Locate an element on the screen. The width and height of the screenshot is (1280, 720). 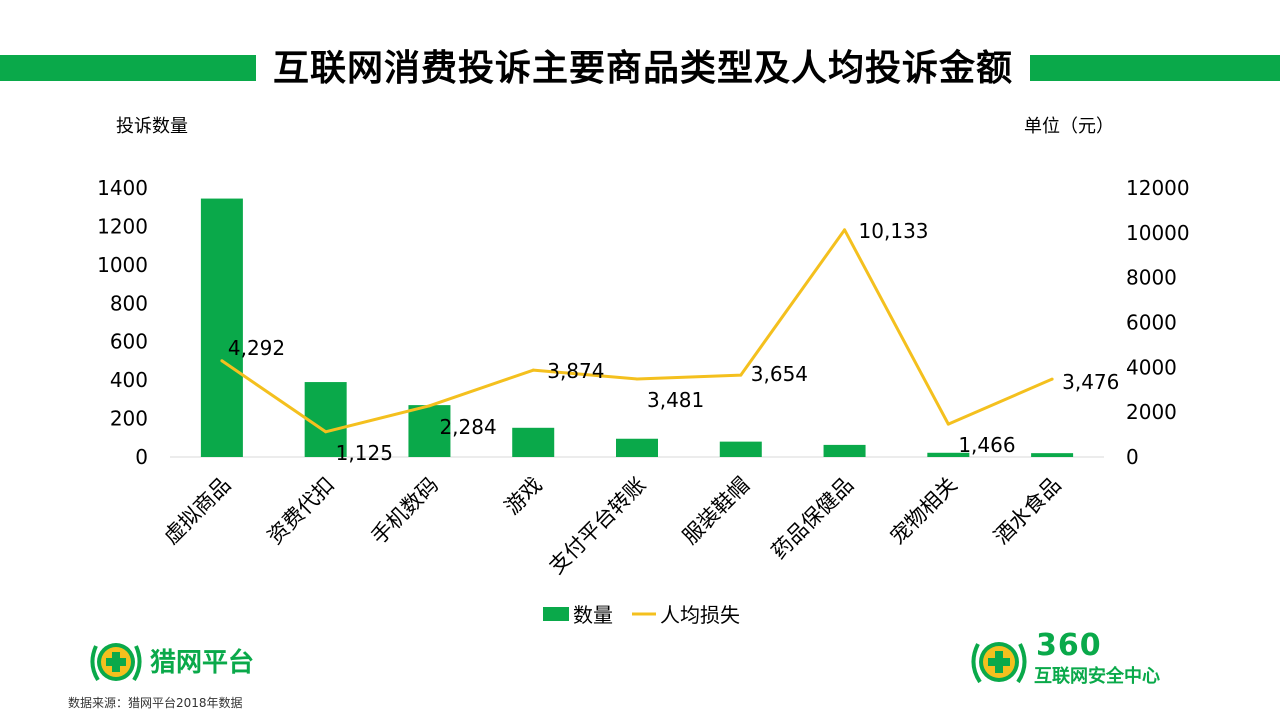
left-tick-label: 200 is located at coordinates (129, 419).